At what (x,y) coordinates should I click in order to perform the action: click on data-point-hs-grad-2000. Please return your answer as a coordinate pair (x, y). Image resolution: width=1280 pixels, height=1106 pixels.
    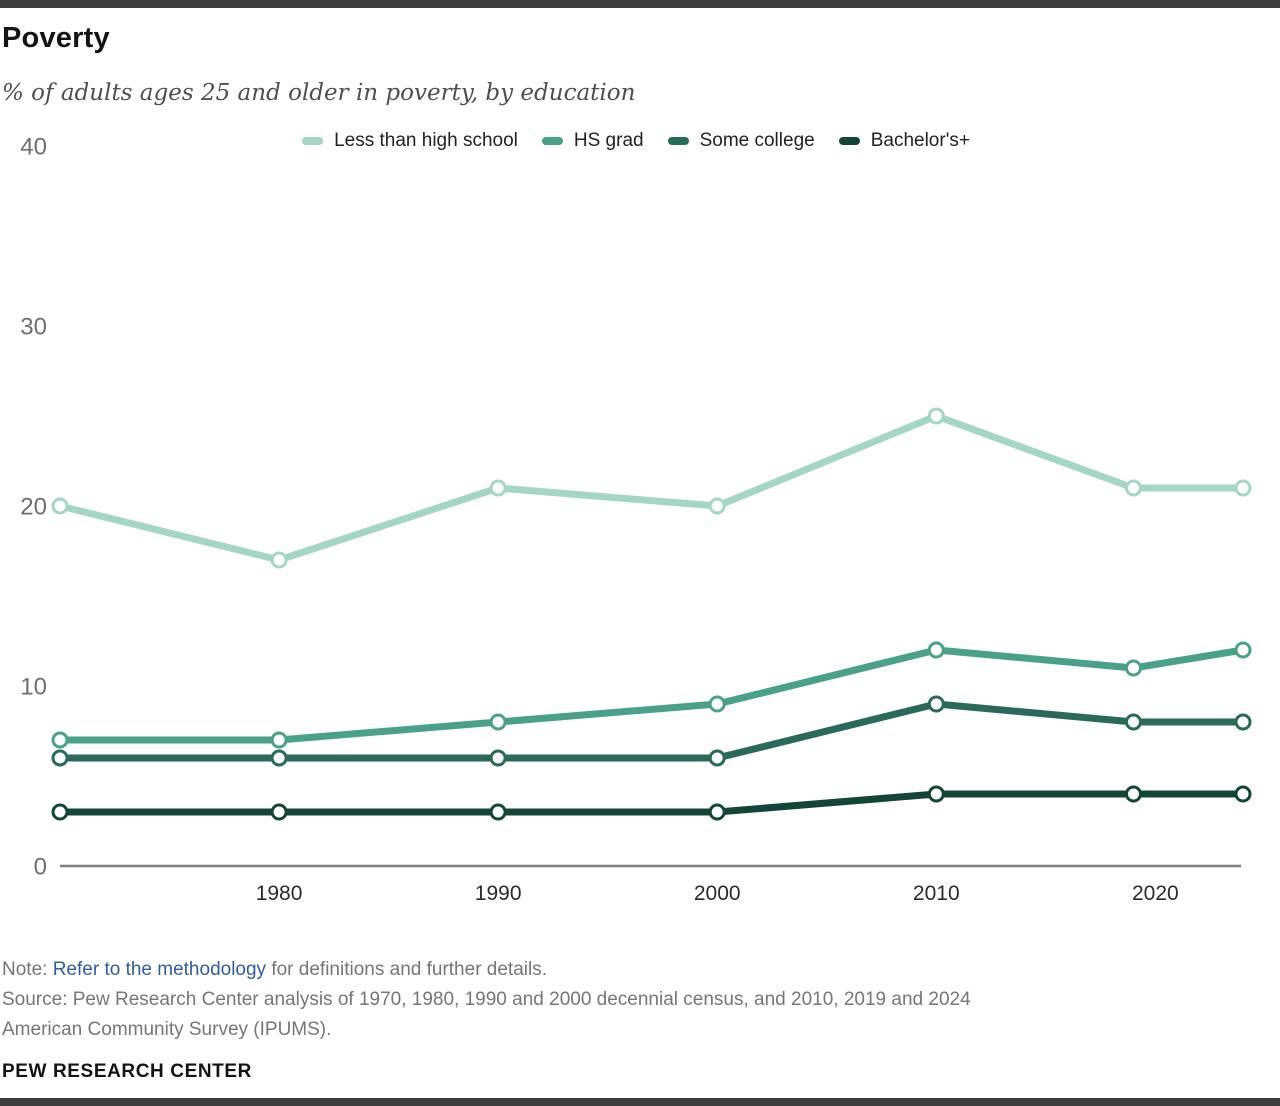
    Looking at the image, I should click on (717, 704).